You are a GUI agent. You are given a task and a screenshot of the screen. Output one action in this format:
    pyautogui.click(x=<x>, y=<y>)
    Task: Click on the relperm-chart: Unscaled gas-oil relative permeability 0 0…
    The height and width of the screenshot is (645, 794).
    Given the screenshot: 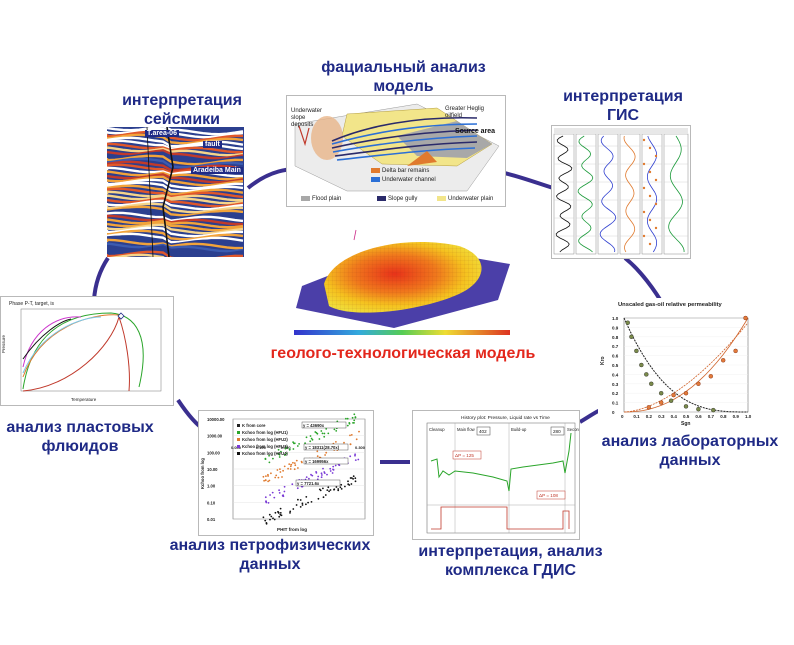 What is the action you would take?
    pyautogui.click(x=678, y=362)
    